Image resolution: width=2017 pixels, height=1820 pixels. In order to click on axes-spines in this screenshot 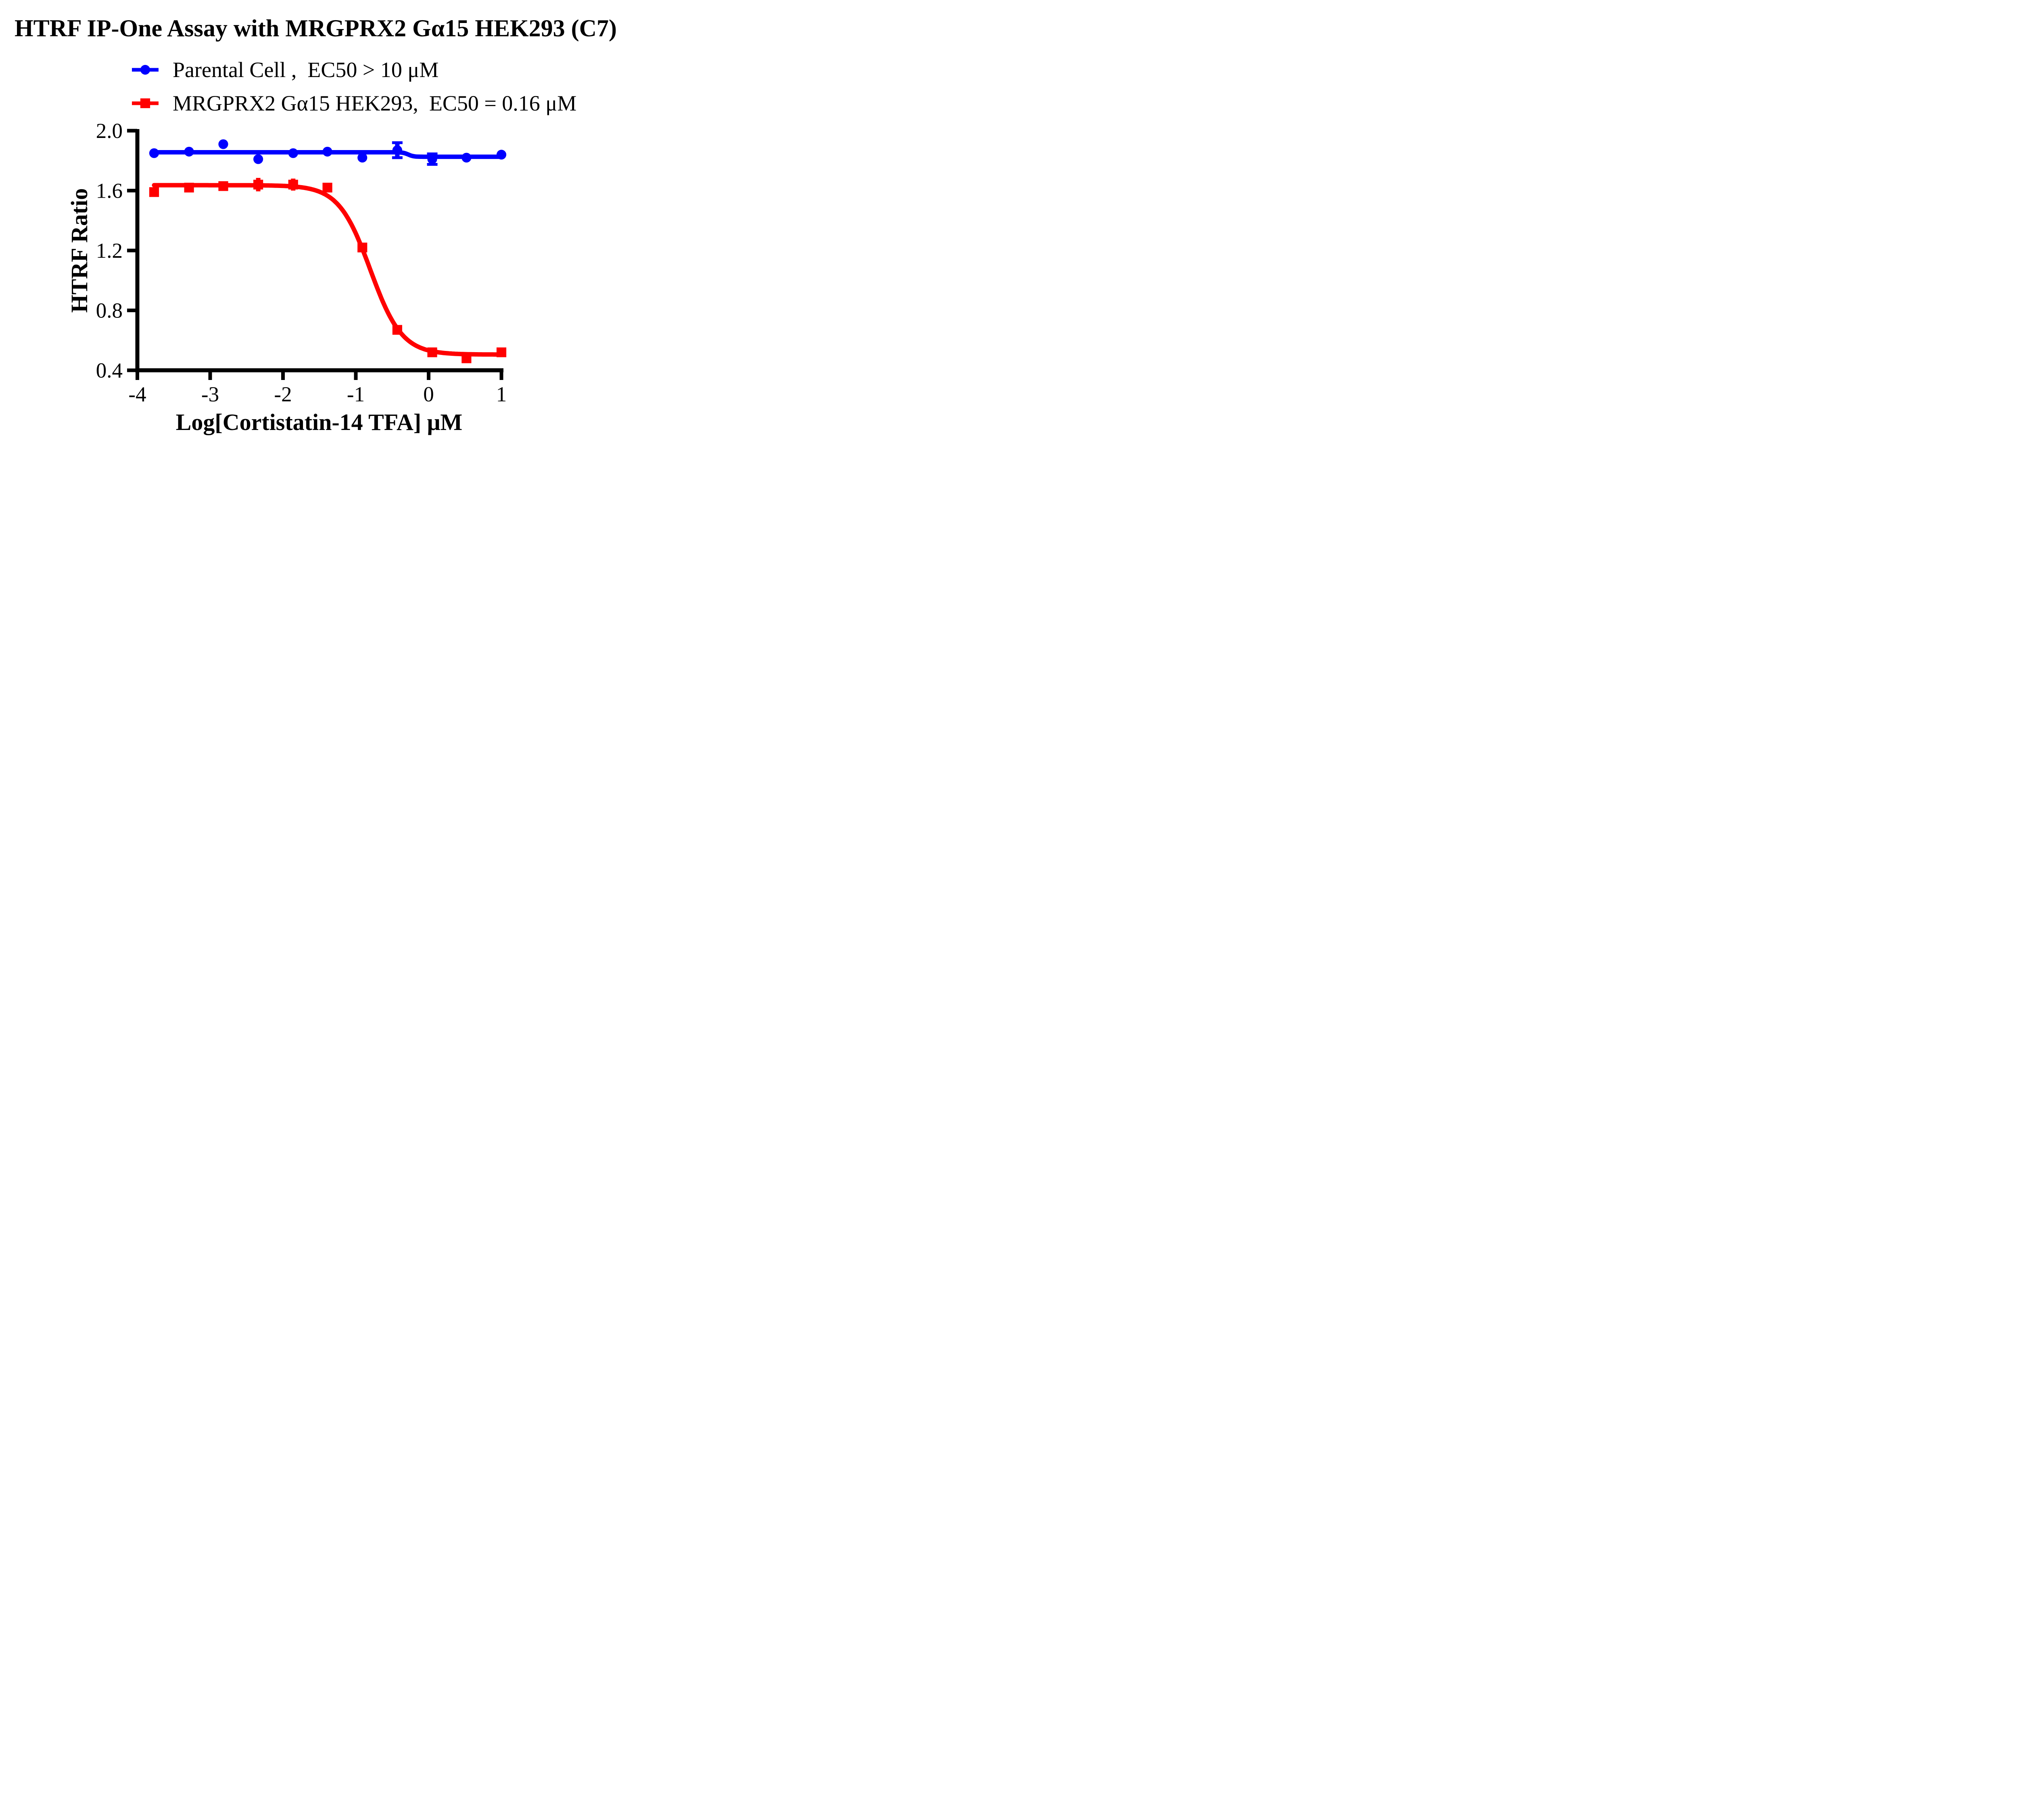, I will do `click(319, 250)`.